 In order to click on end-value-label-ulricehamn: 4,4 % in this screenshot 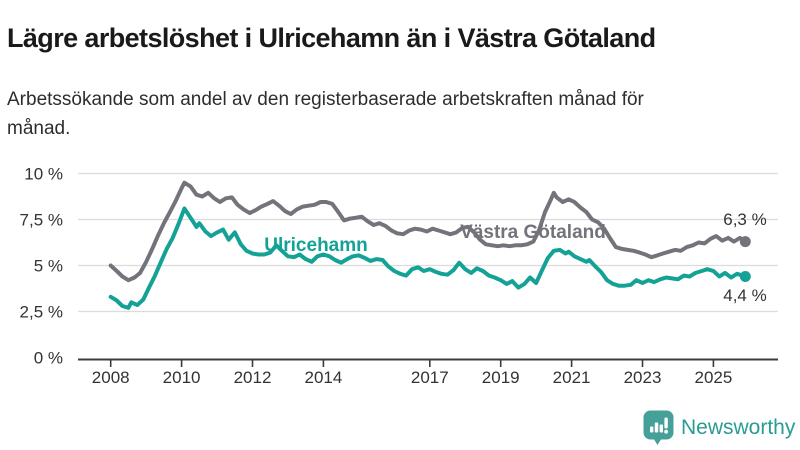, I will do `click(745, 295)`.